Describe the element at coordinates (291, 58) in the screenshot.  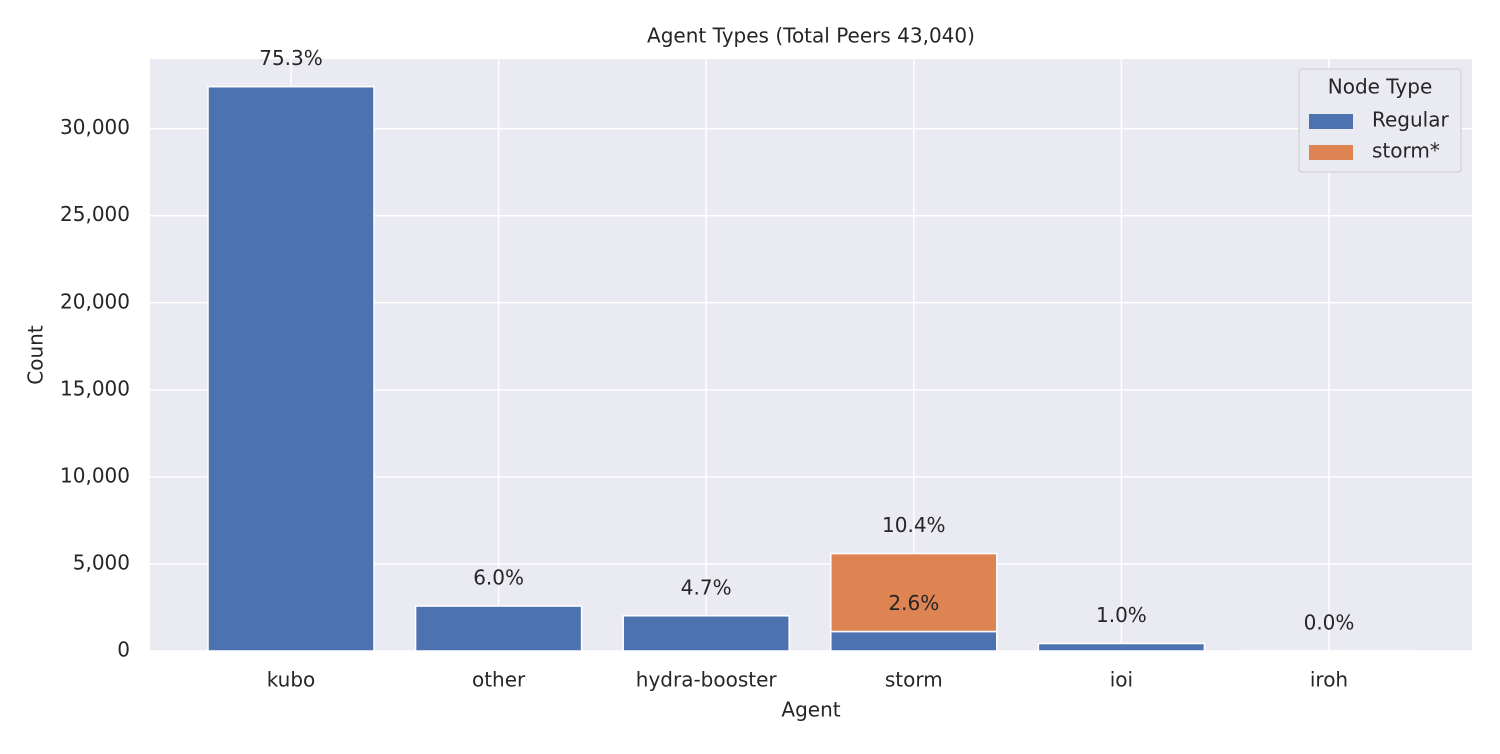
I see `data-label: 75.3%` at that location.